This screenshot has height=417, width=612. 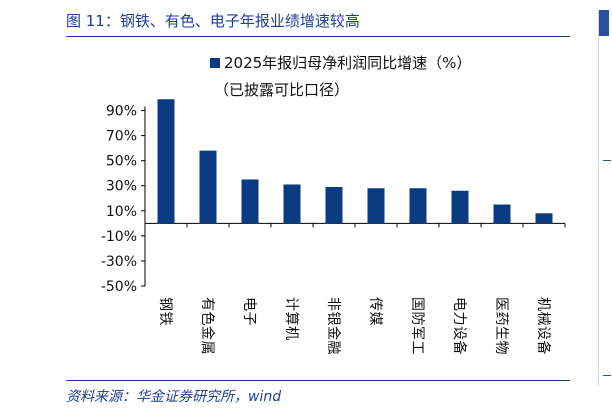 I want to click on x-tick-char: 工, so click(x=417, y=348).